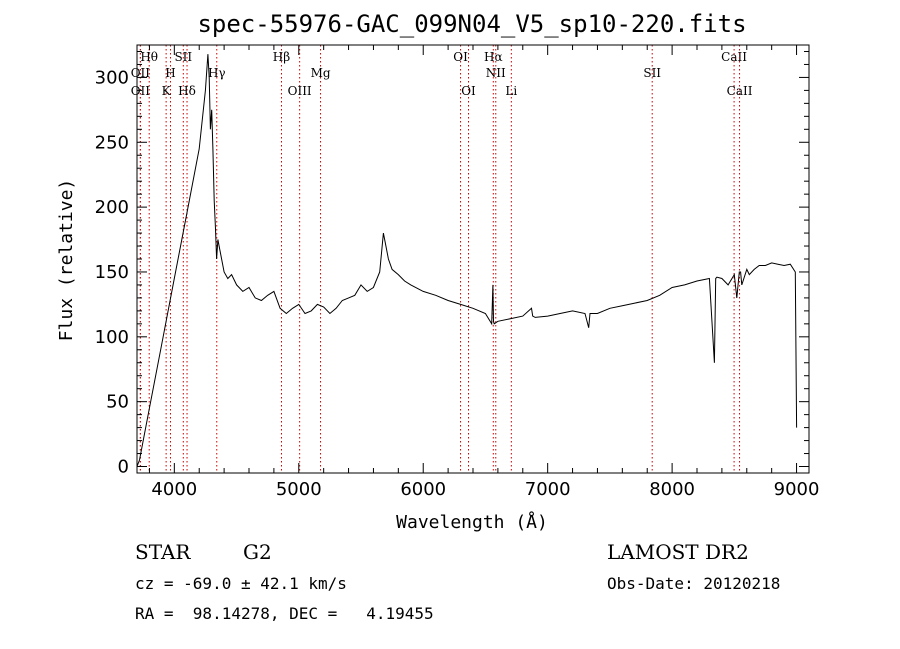 This screenshot has height=649, width=900. I want to click on object-subclass: G2, so click(257, 552).